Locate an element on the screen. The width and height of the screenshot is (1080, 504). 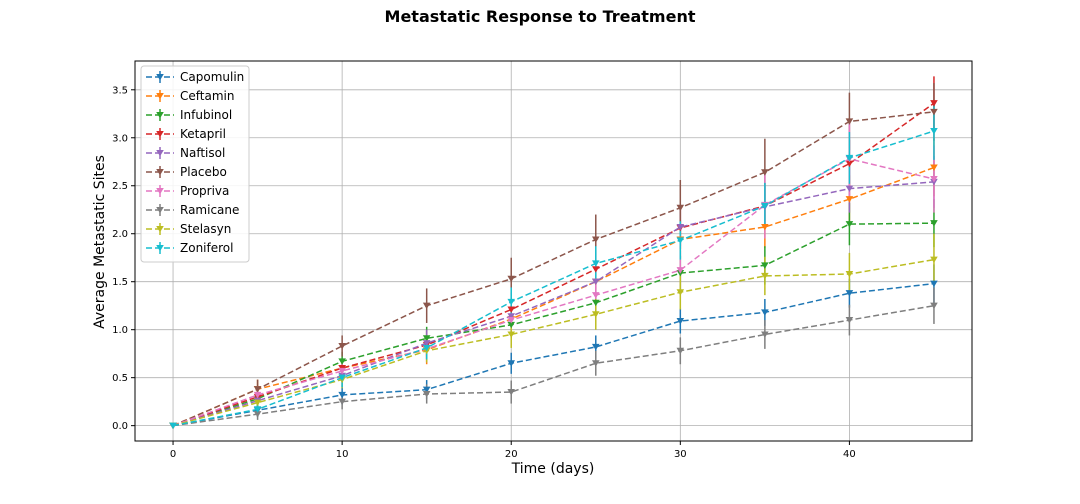
y-tick-label: 2.0 is located at coordinates (120, 234).